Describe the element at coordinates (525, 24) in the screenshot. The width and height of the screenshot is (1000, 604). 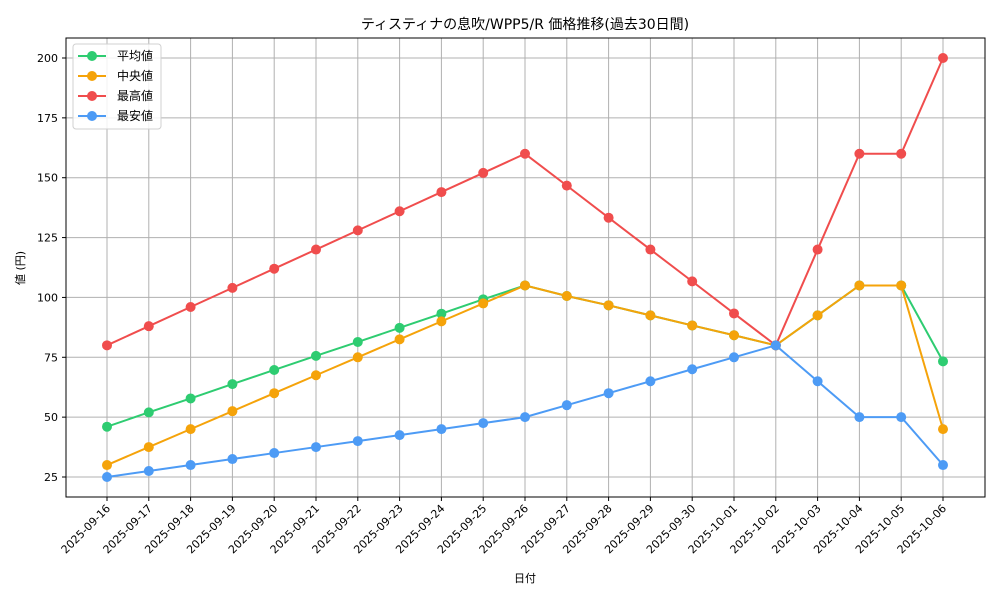
I see `chart-title: ティスティナの息吹/WPP5/R 価格推移(過去30日間)` at that location.